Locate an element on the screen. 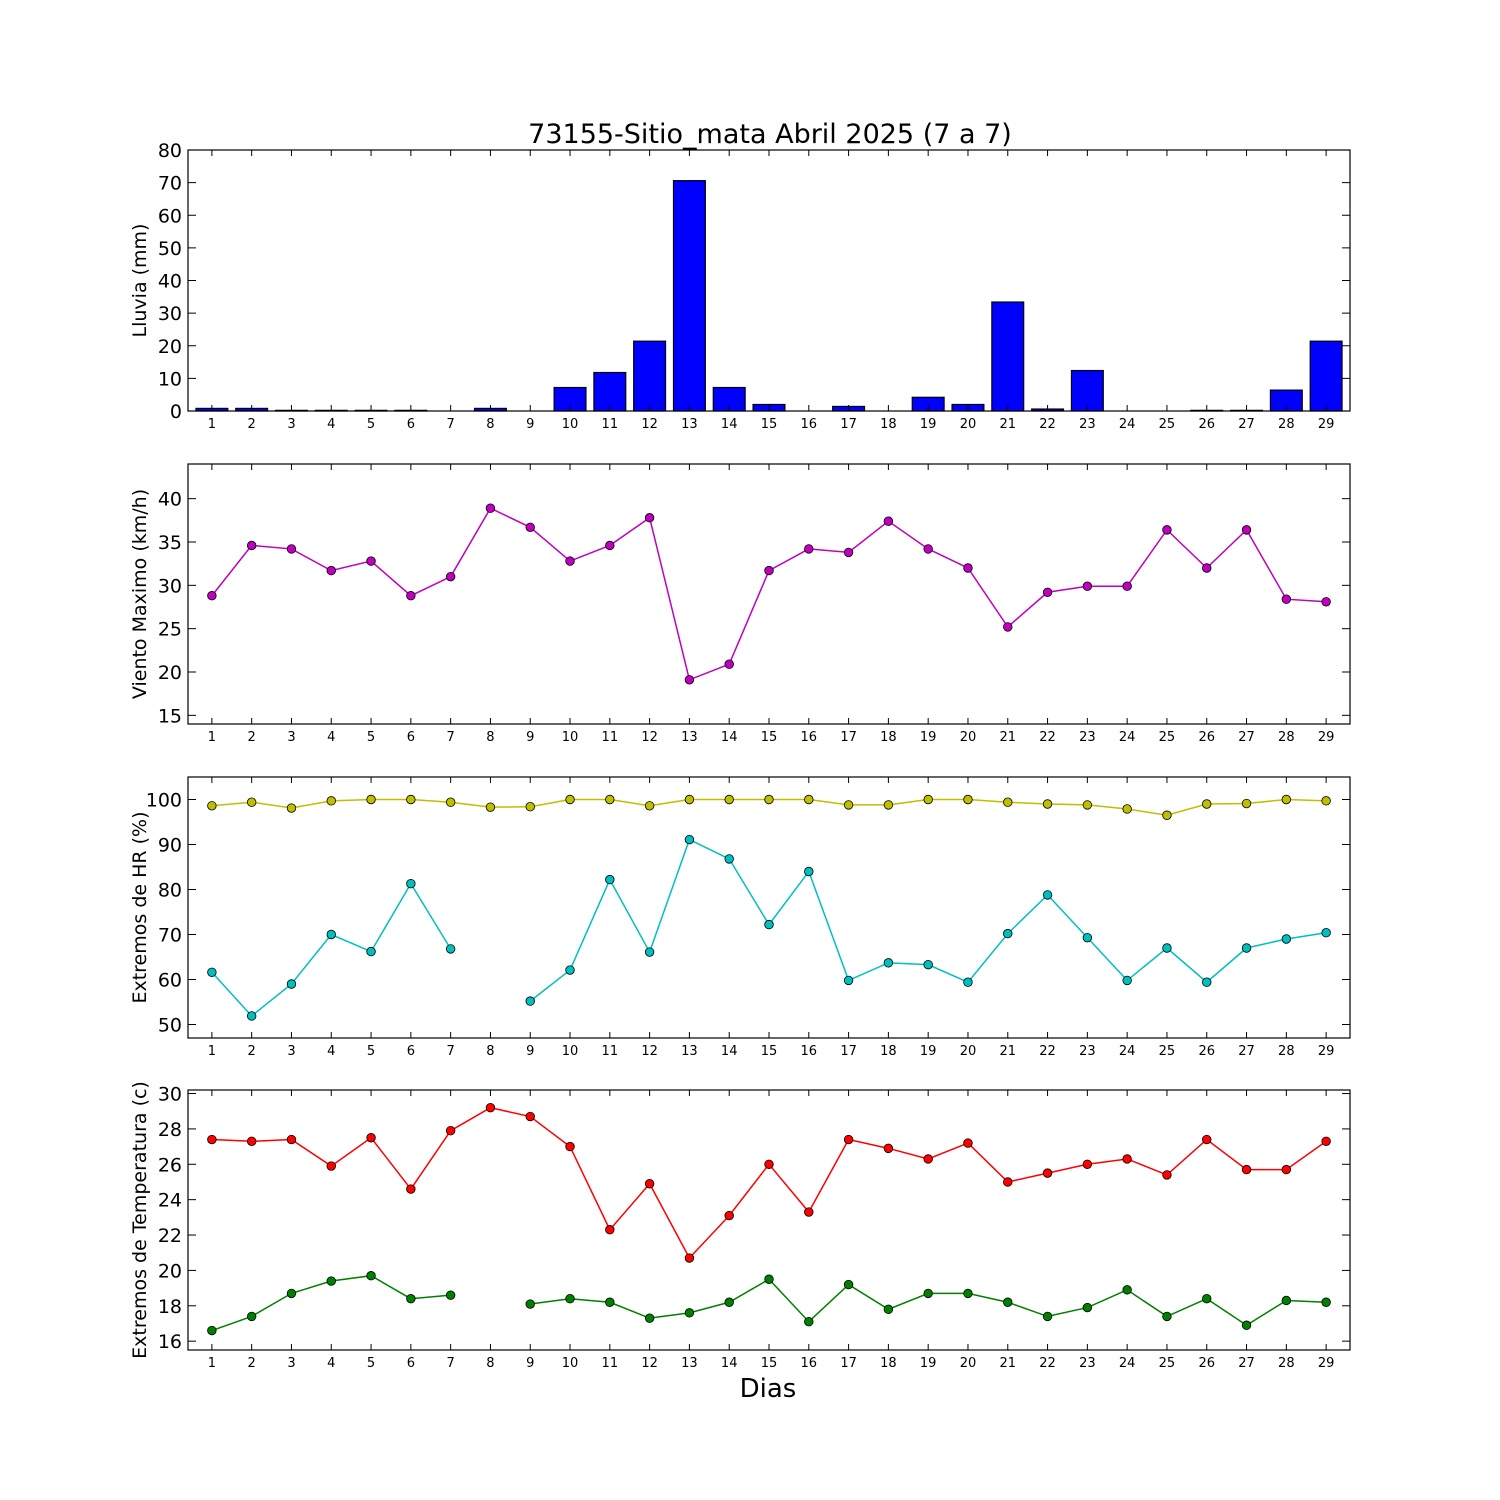 The width and height of the screenshot is (1500, 1500). y-tick-label: 100 is located at coordinates (164, 801).